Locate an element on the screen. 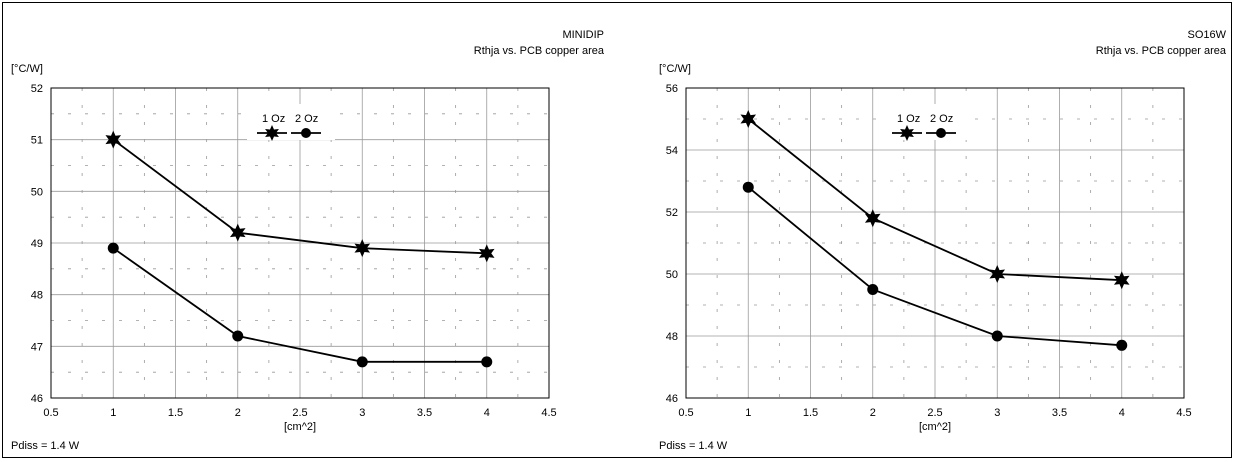 Image resolution: width=1236 pixels, height=462 pixels. chart-title: SO16W is located at coordinates (1206, 35).